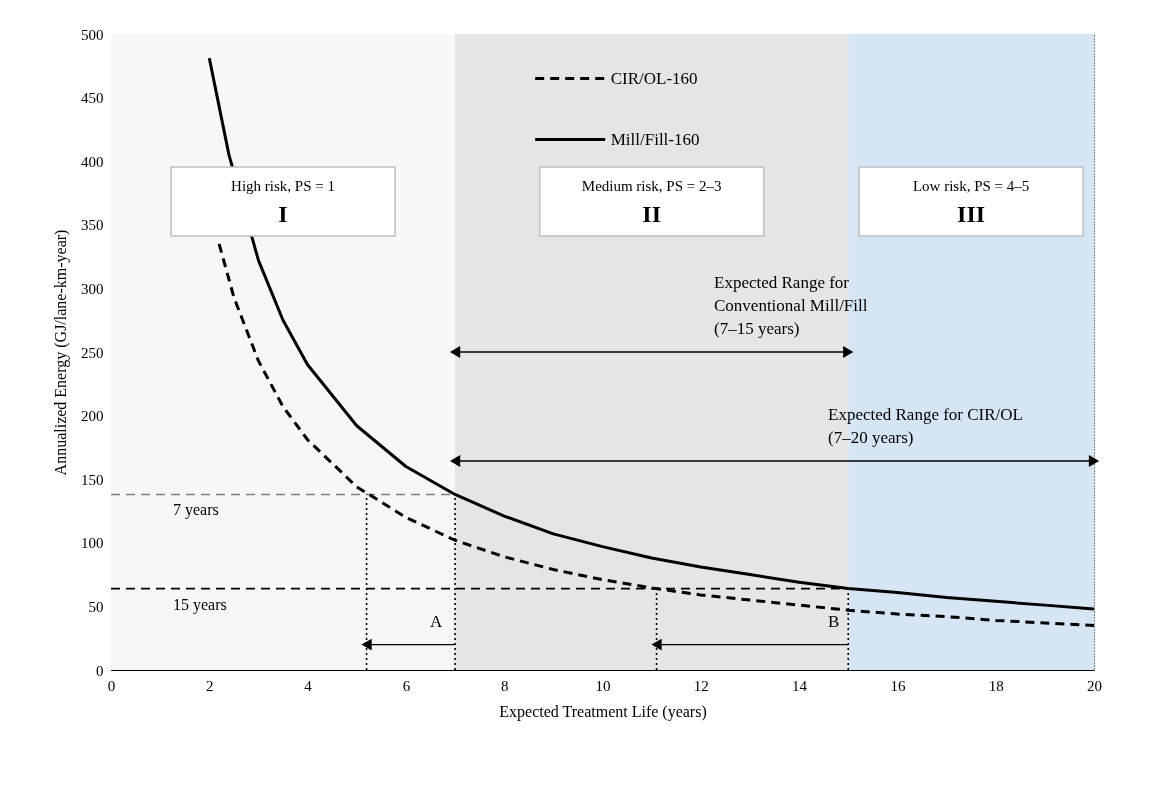 The width and height of the screenshot is (1160, 792). Describe the element at coordinates (1094, 685) in the screenshot. I see `x-tick-label: 20` at that location.